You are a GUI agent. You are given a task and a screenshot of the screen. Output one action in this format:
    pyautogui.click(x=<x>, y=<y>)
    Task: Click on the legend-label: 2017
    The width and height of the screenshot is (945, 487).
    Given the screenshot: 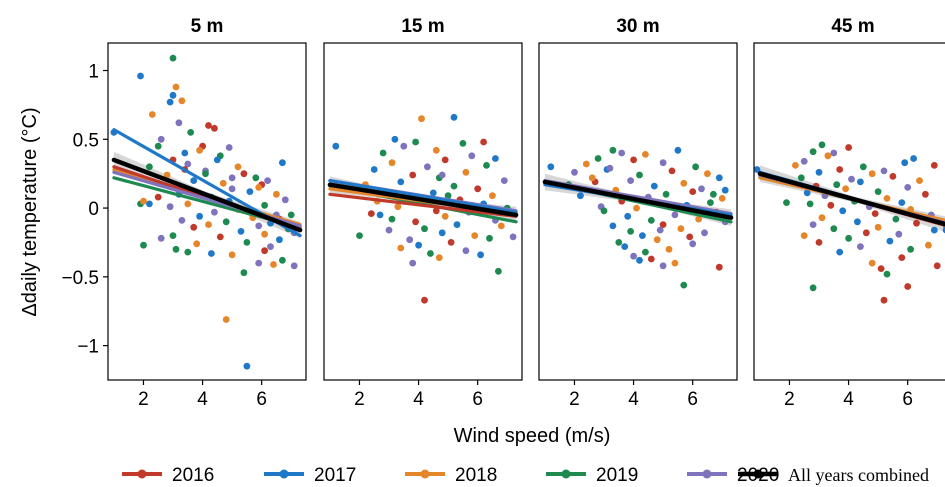 What is the action you would take?
    pyautogui.click(x=335, y=475)
    